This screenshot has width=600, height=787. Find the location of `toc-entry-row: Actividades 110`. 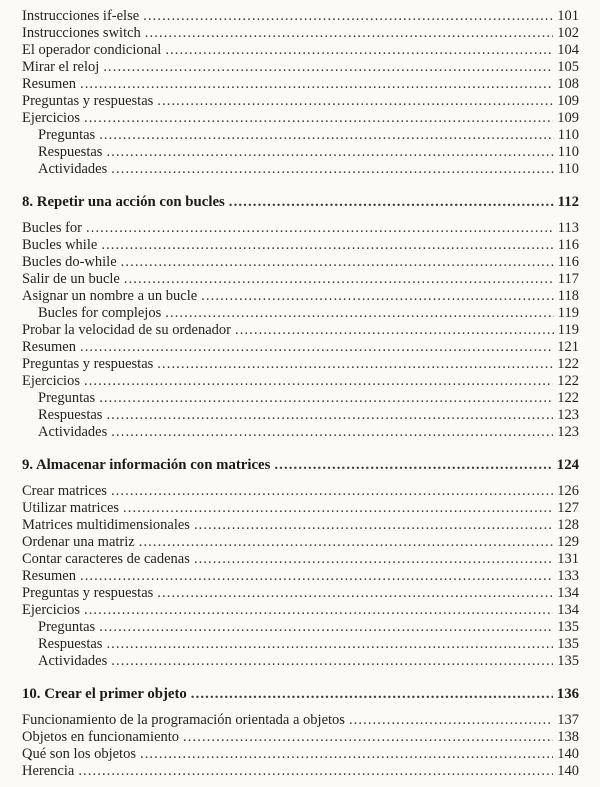

toc-entry-row: Actividades 110 is located at coordinates (300, 169).